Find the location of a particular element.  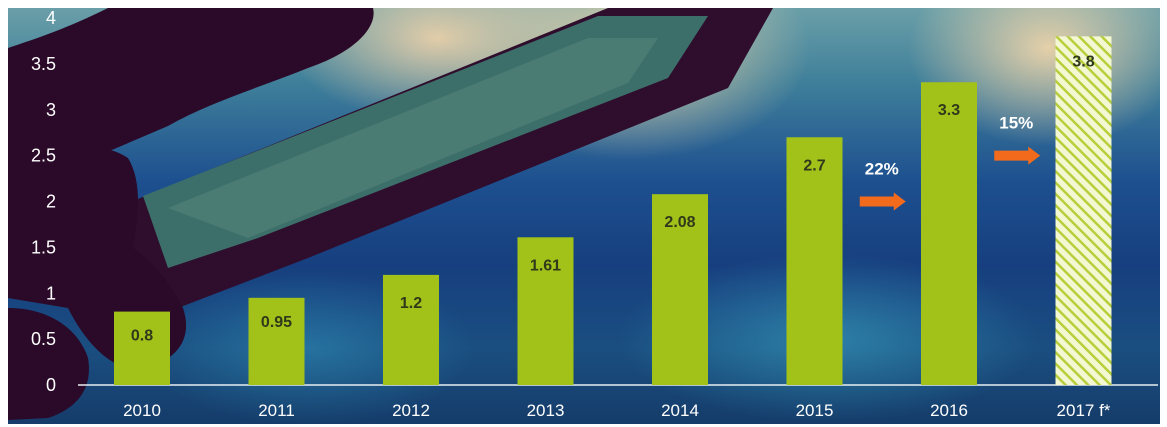

y-tick-label: 2 is located at coordinates (51, 202).